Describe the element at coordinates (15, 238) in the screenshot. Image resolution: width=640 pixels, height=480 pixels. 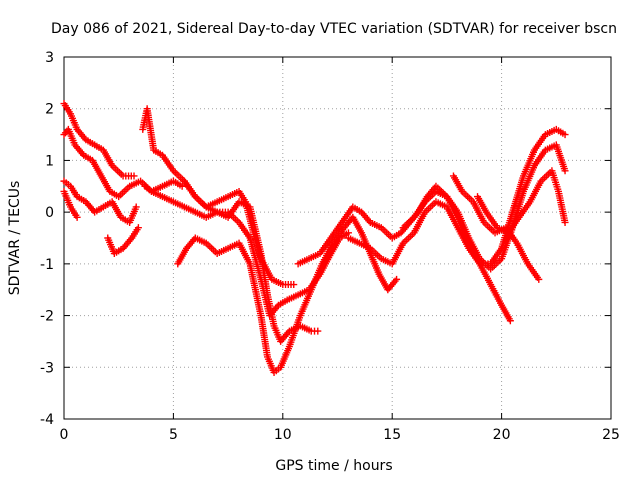
I see `y-axis-label: SDTVAR / TECUs` at that location.